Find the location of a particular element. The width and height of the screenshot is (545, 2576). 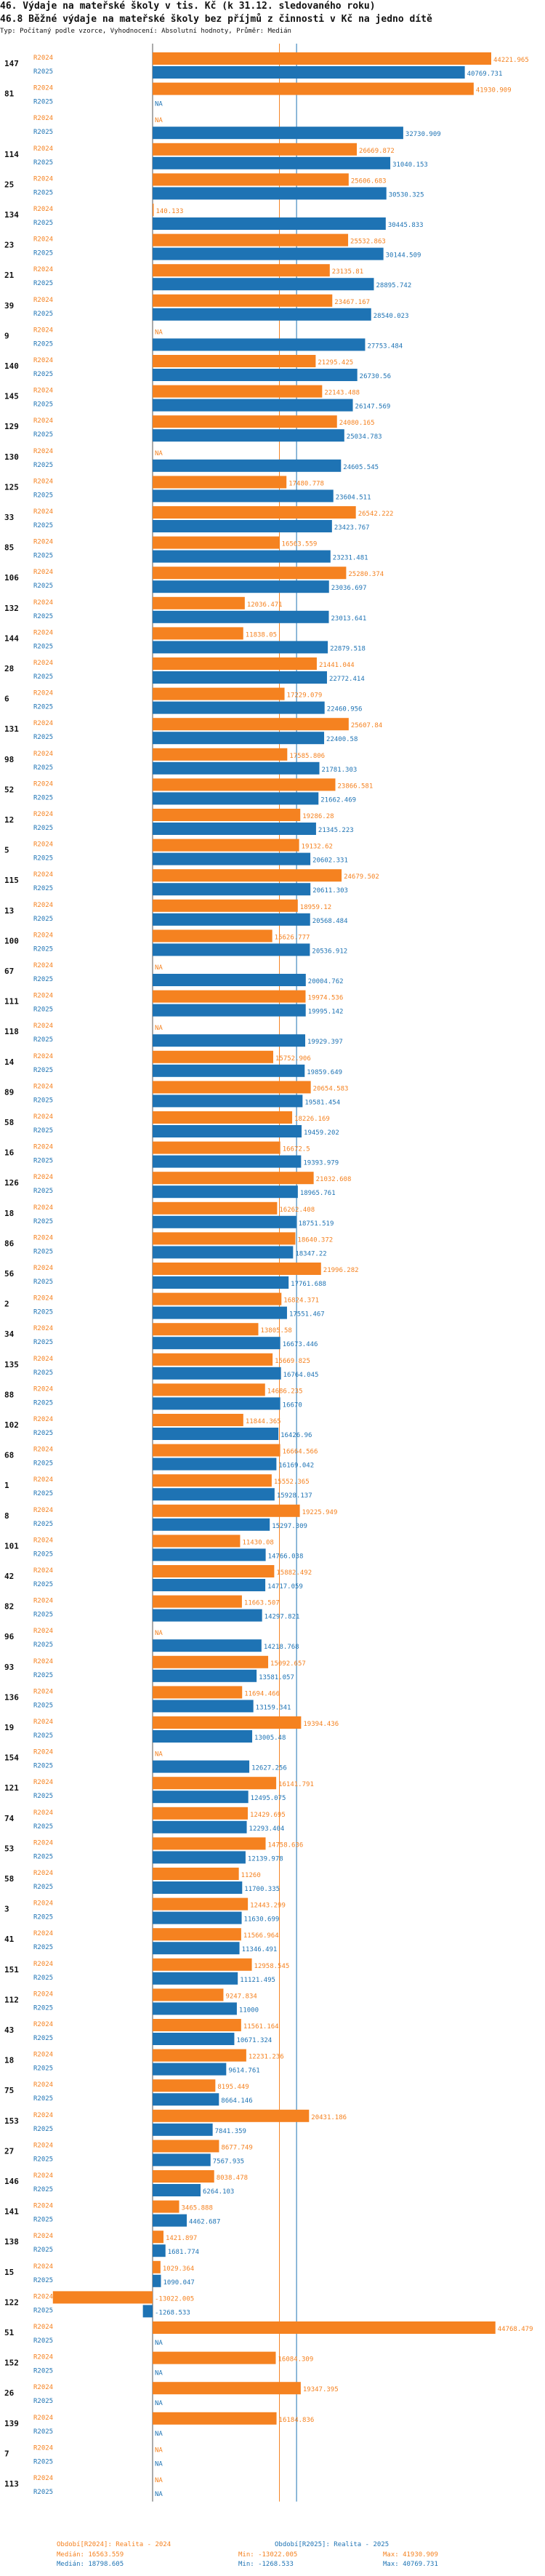

category-label: 3 is located at coordinates (6, 1909).